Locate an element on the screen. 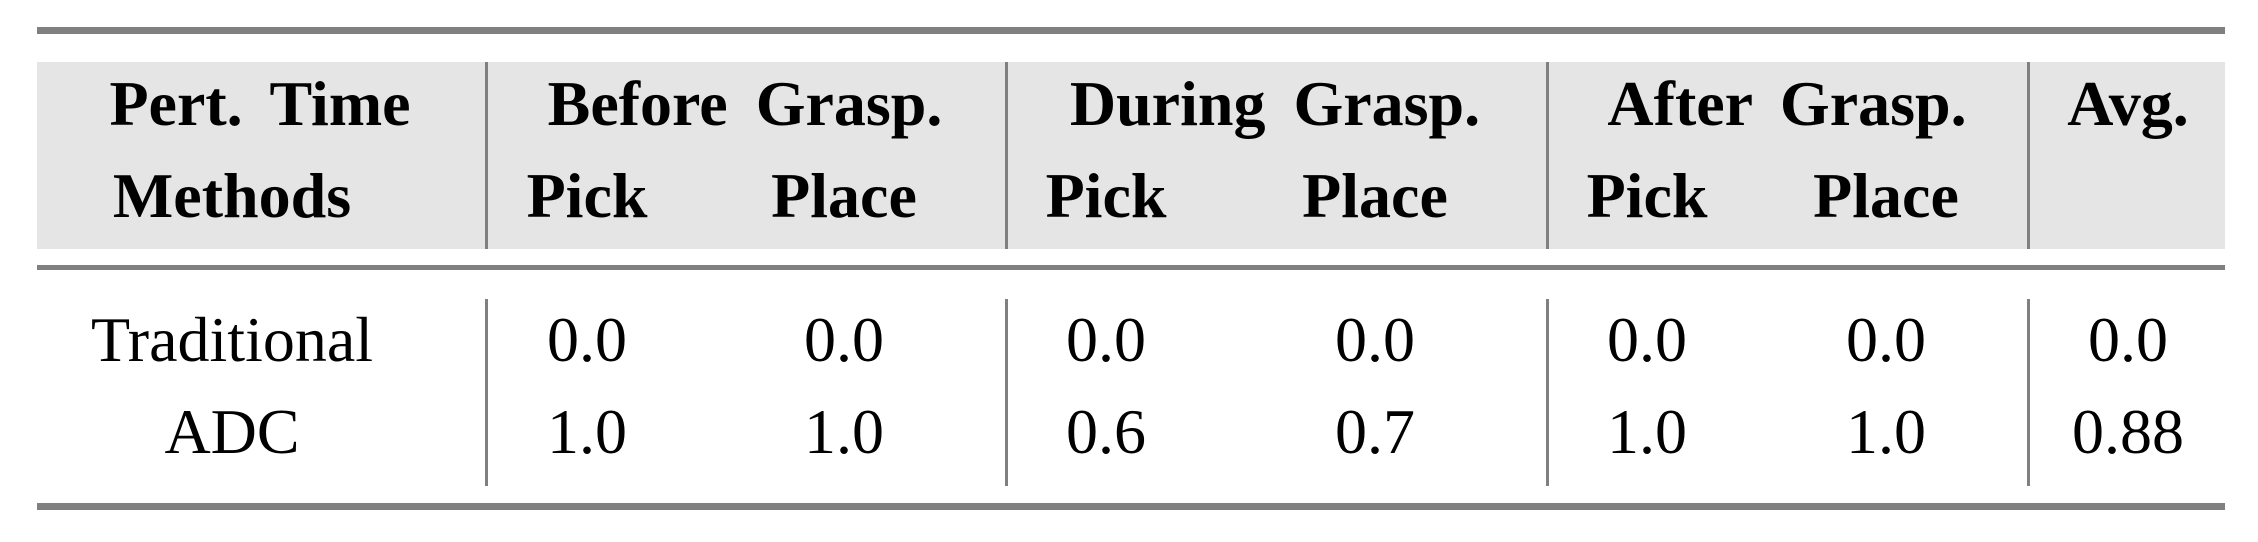 Image resolution: width=2258 pixels, height=542 pixels. row-adc-method: ADC is located at coordinates (232, 431).